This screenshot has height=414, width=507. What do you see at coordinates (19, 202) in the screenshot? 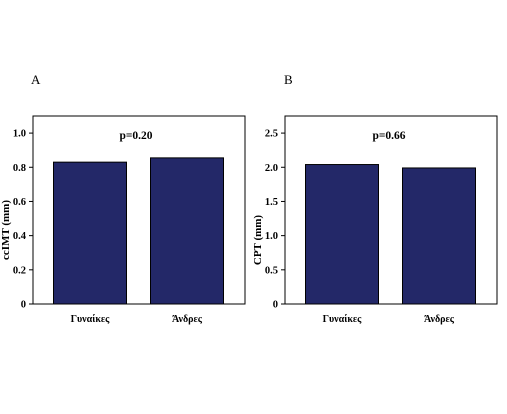
I see `panel-a-ytick-label: 0.6` at bounding box center [19, 202].